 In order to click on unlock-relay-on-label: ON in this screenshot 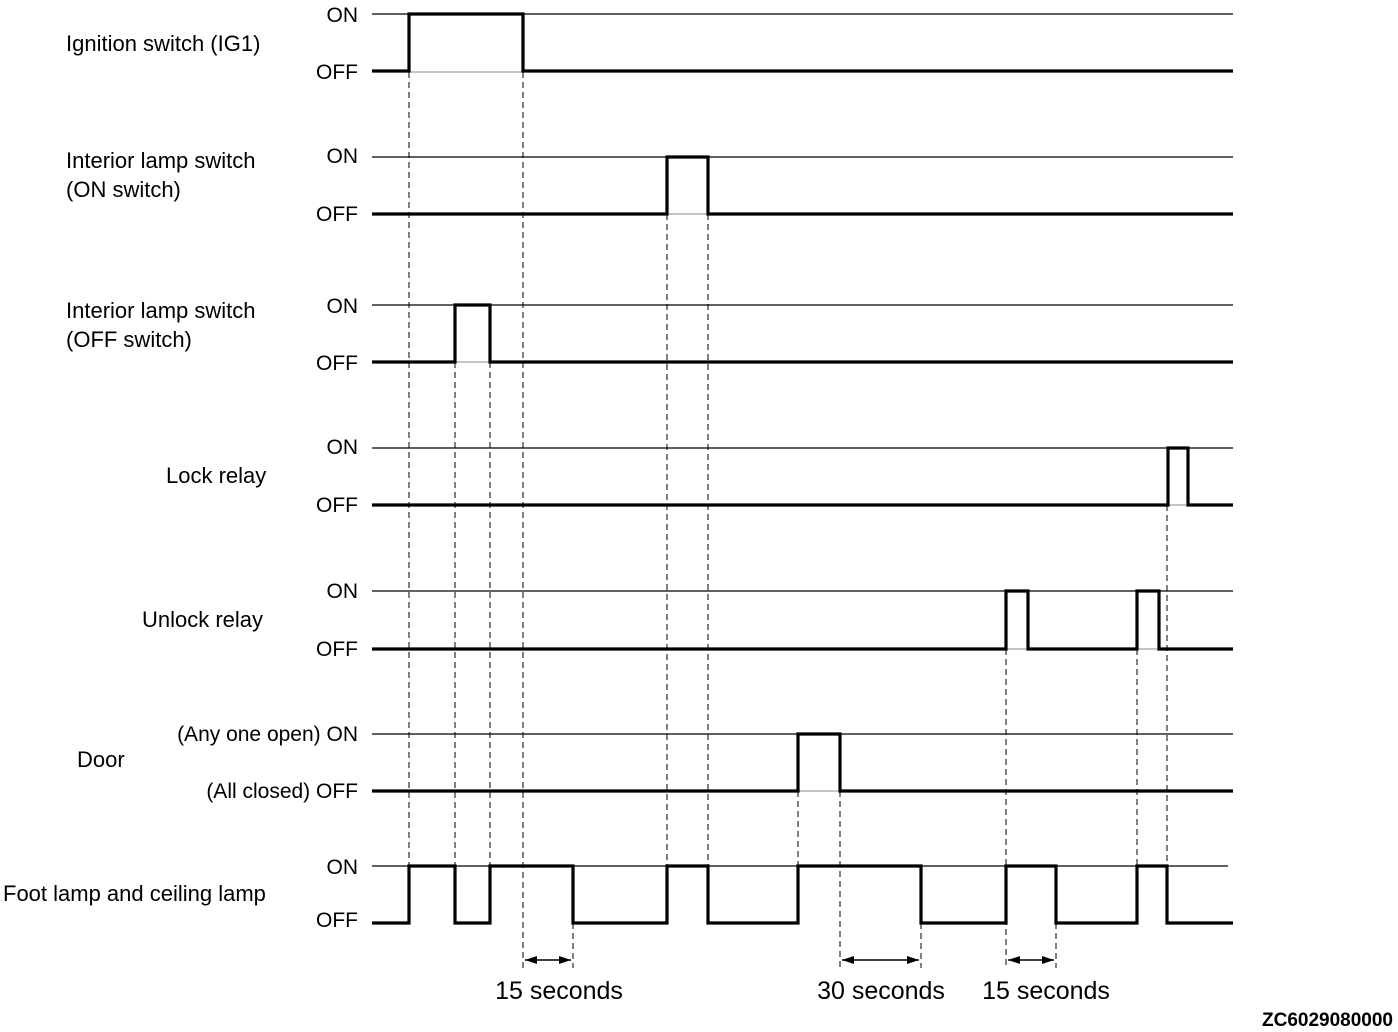, I will do `click(343, 591)`.